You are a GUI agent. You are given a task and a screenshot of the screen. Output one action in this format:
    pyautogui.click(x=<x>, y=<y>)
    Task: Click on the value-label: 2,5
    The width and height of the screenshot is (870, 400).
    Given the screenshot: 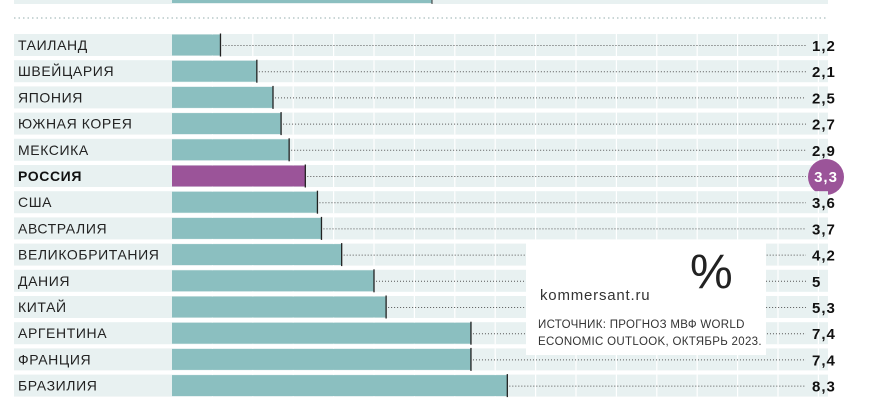 What is the action you would take?
    pyautogui.click(x=824, y=98)
    